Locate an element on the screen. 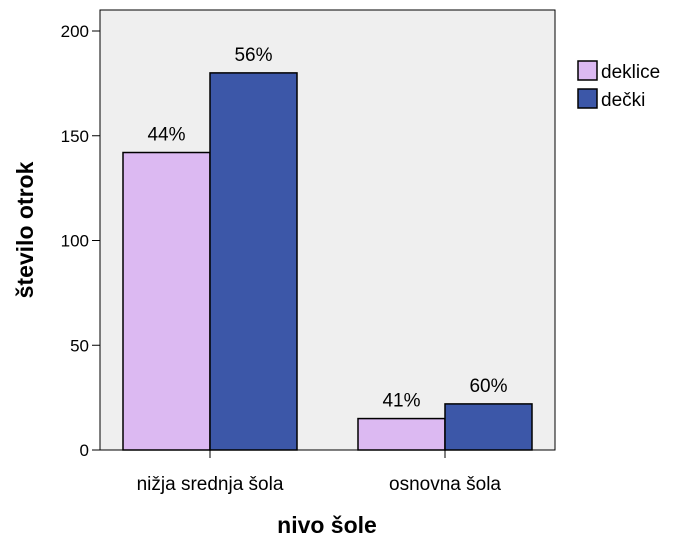  legend-swatch-deklice is located at coordinates (587, 70).